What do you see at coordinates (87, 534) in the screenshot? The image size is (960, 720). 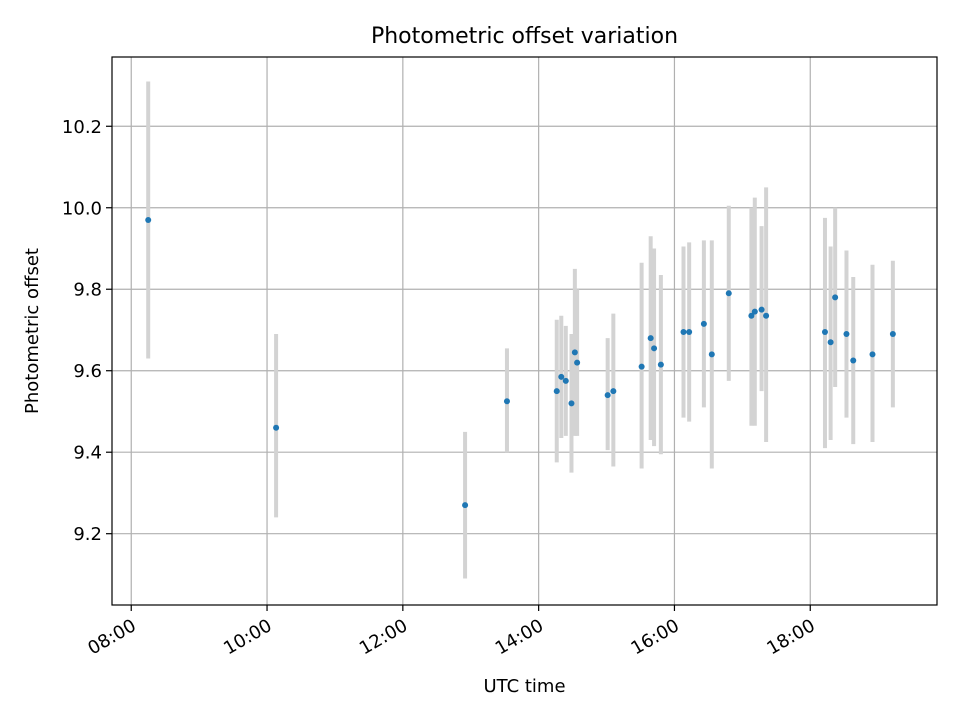 I see `y-tick-label: 9.2` at bounding box center [87, 534].